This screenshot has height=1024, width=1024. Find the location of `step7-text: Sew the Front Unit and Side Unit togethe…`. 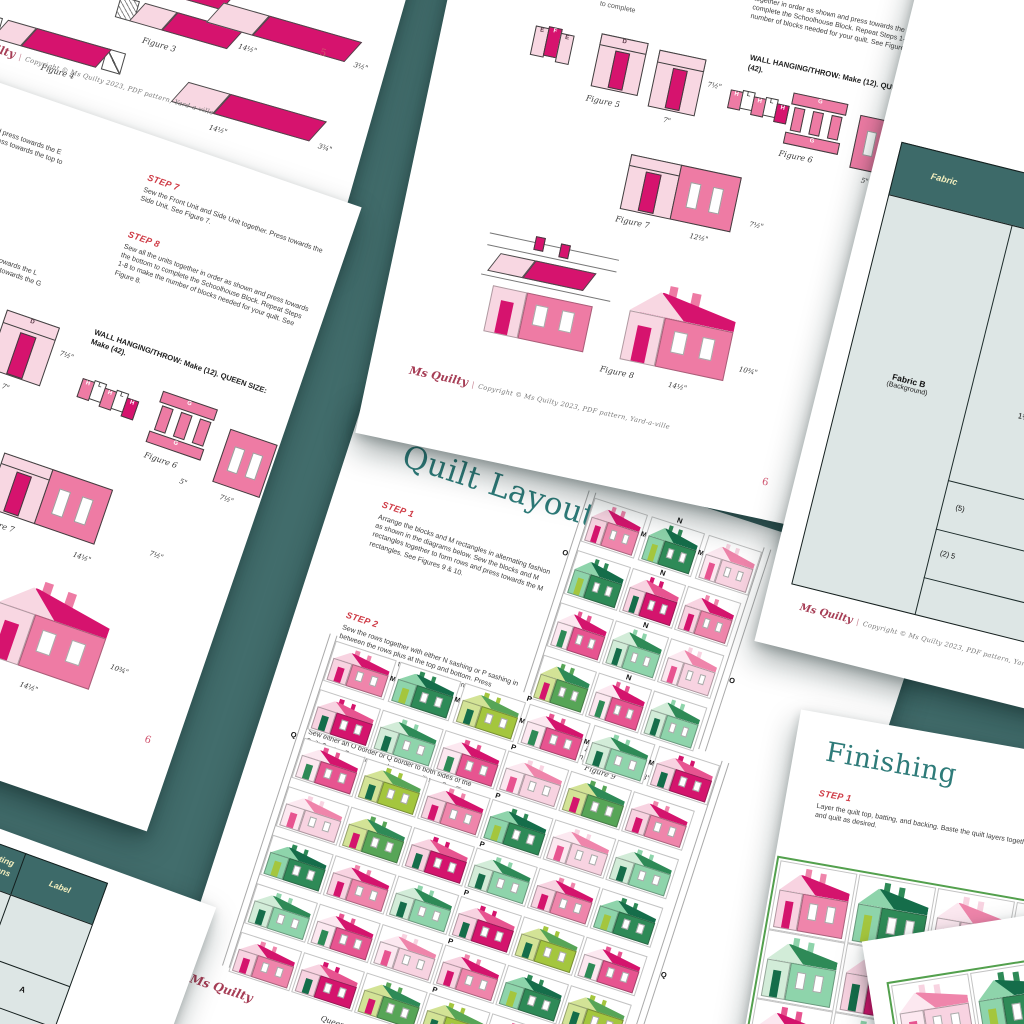

step7-text: Sew the Front Unit and Side Unit togethe… is located at coordinates (231, 220).